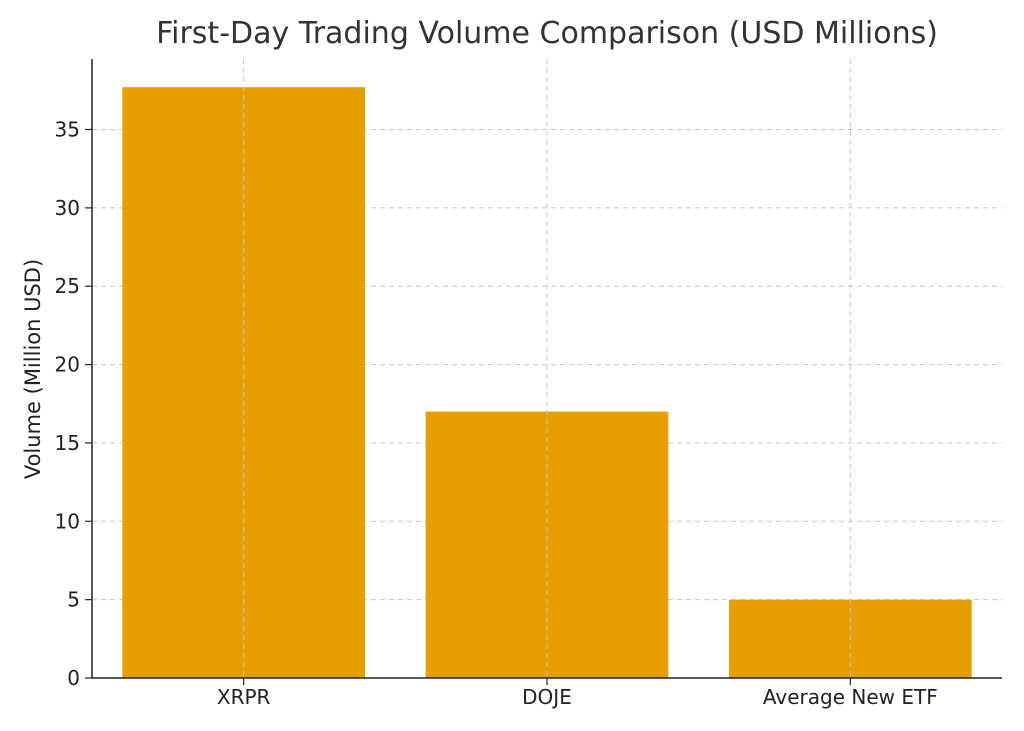 Image resolution: width=1024 pixels, height=731 pixels. Describe the element at coordinates (547, 697) in the screenshot. I see `x-tick-label: DOJE` at that location.